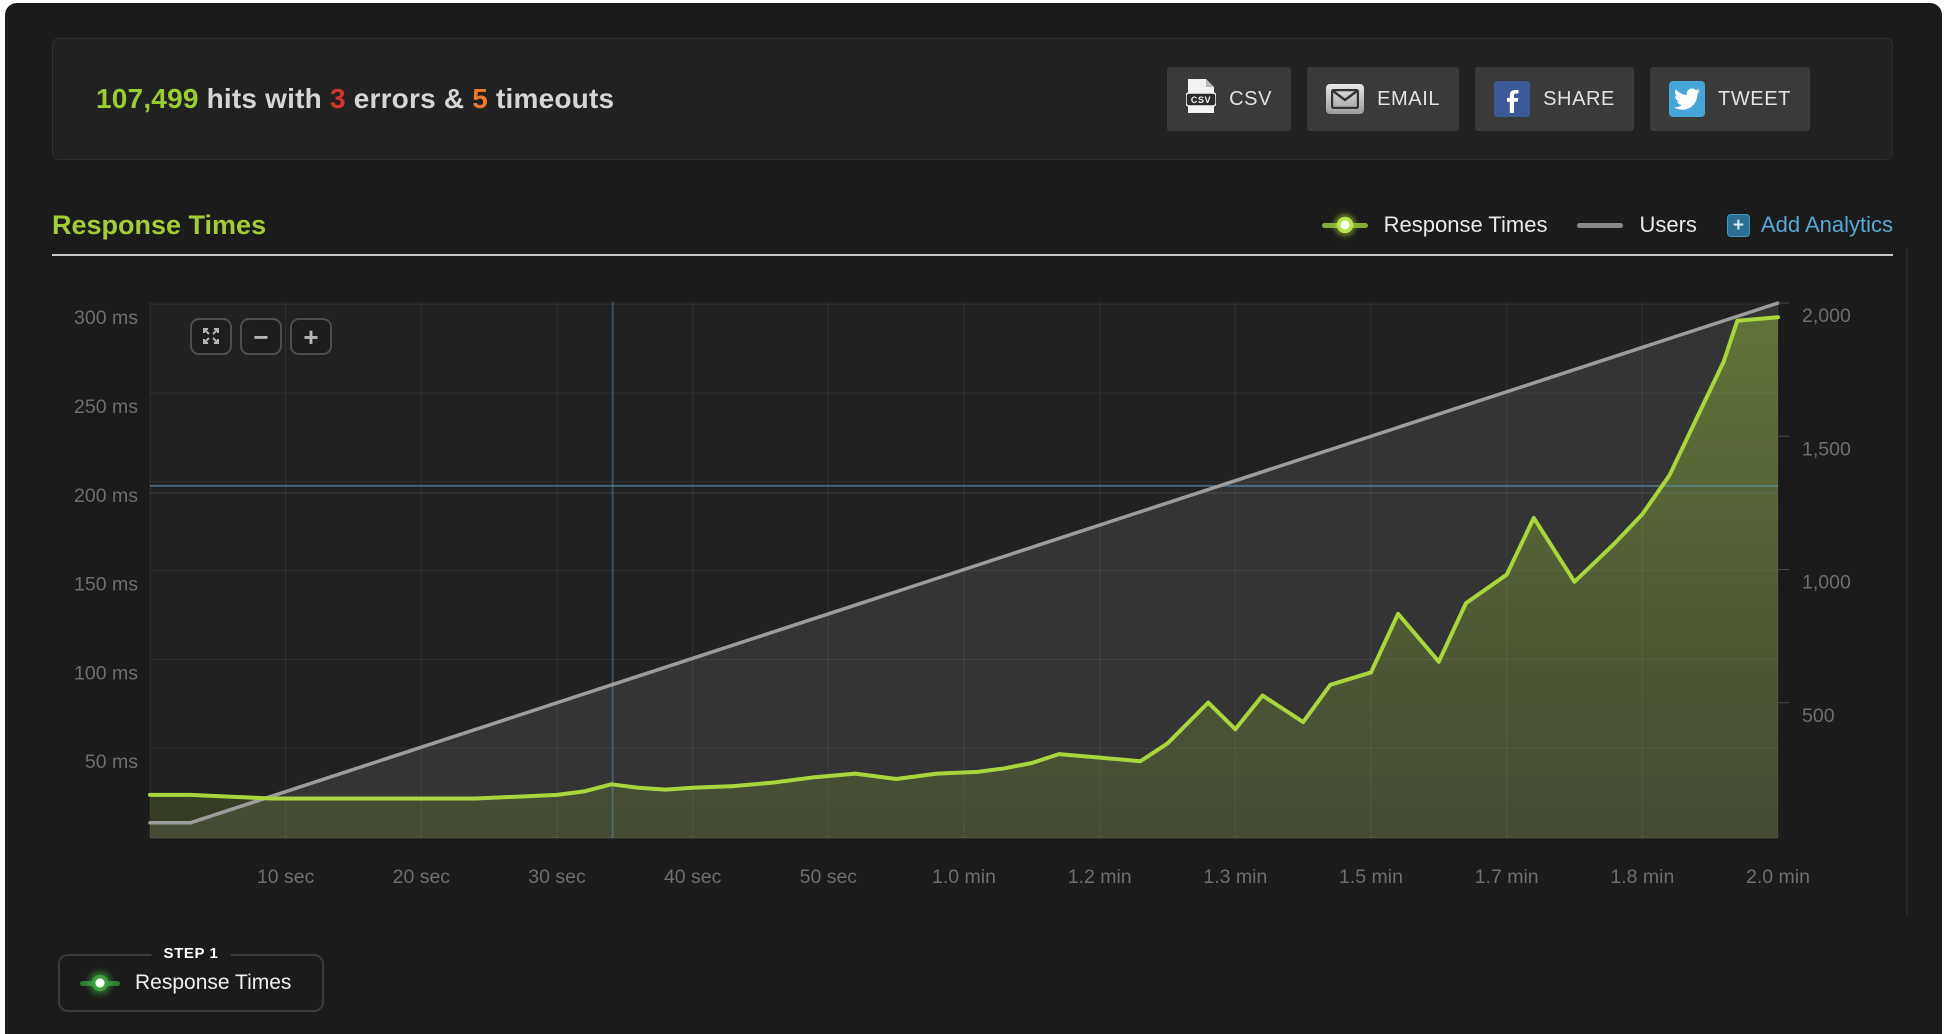 Image resolution: width=1946 pixels, height=1034 pixels. What do you see at coordinates (1600, 225) in the screenshot?
I see `users-line-icon` at bounding box center [1600, 225].